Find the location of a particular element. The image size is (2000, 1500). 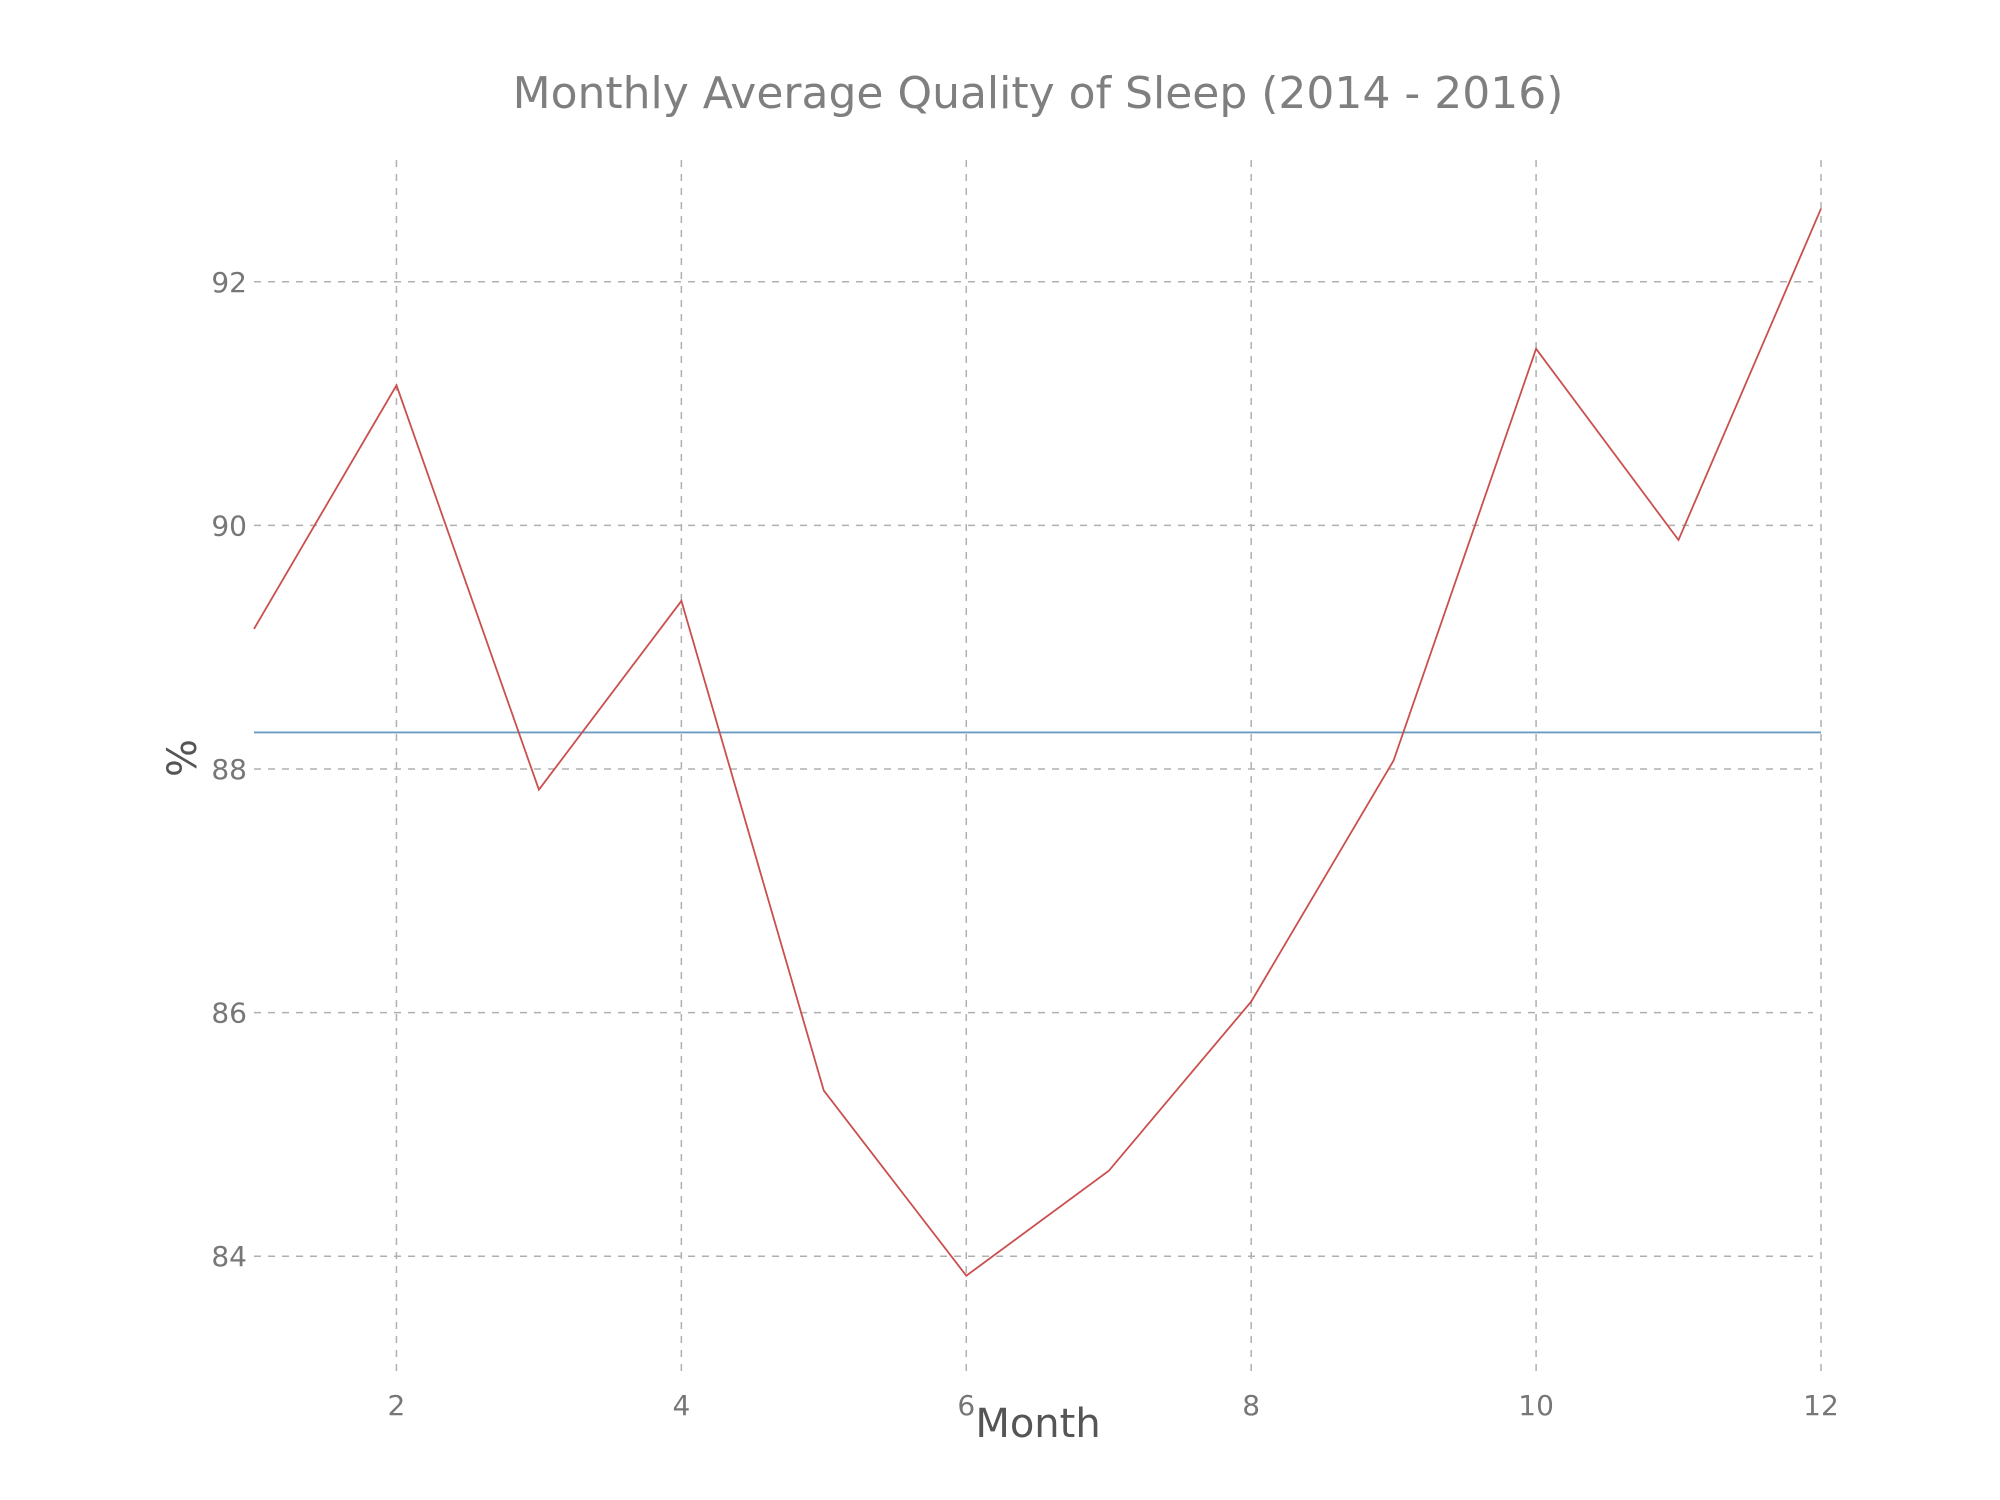

x-tick-label: 2 is located at coordinates (397, 1405).